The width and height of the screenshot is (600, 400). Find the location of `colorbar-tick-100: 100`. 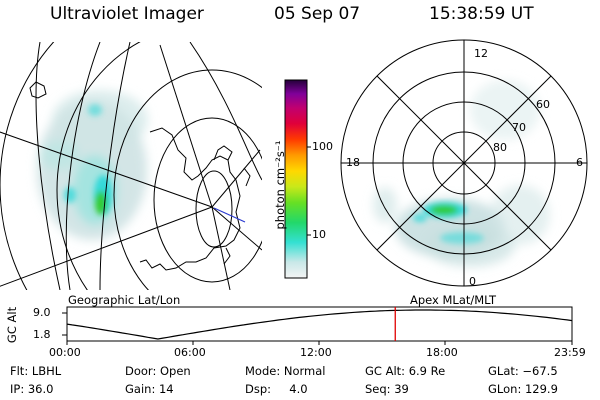

colorbar-tick-100: 100 is located at coordinates (322, 146).